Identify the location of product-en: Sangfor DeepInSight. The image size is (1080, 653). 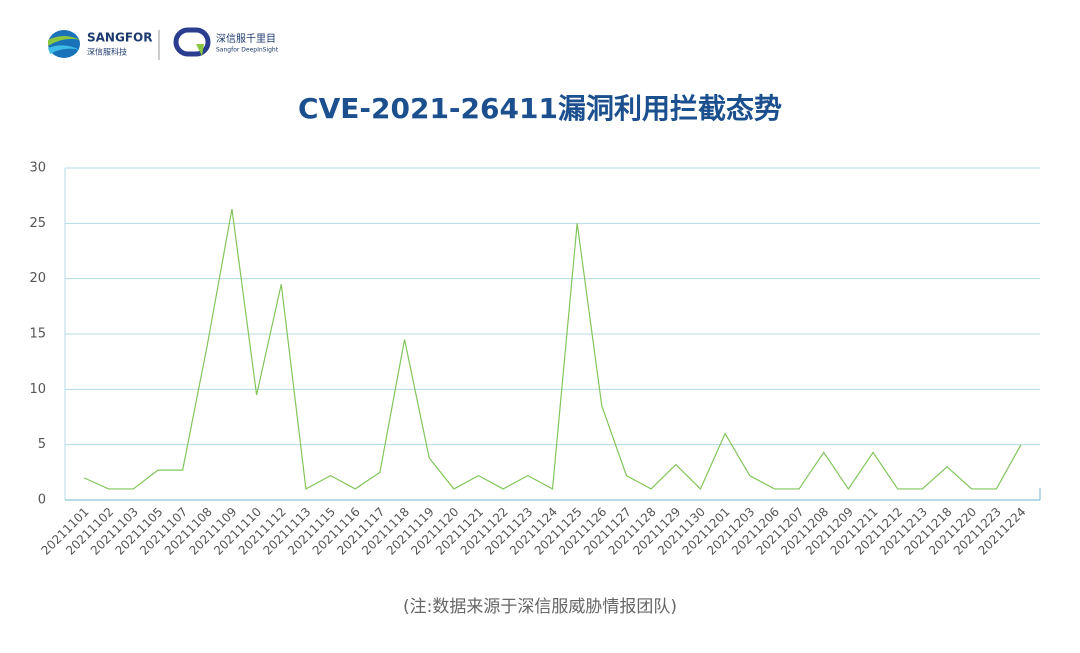
(247, 50).